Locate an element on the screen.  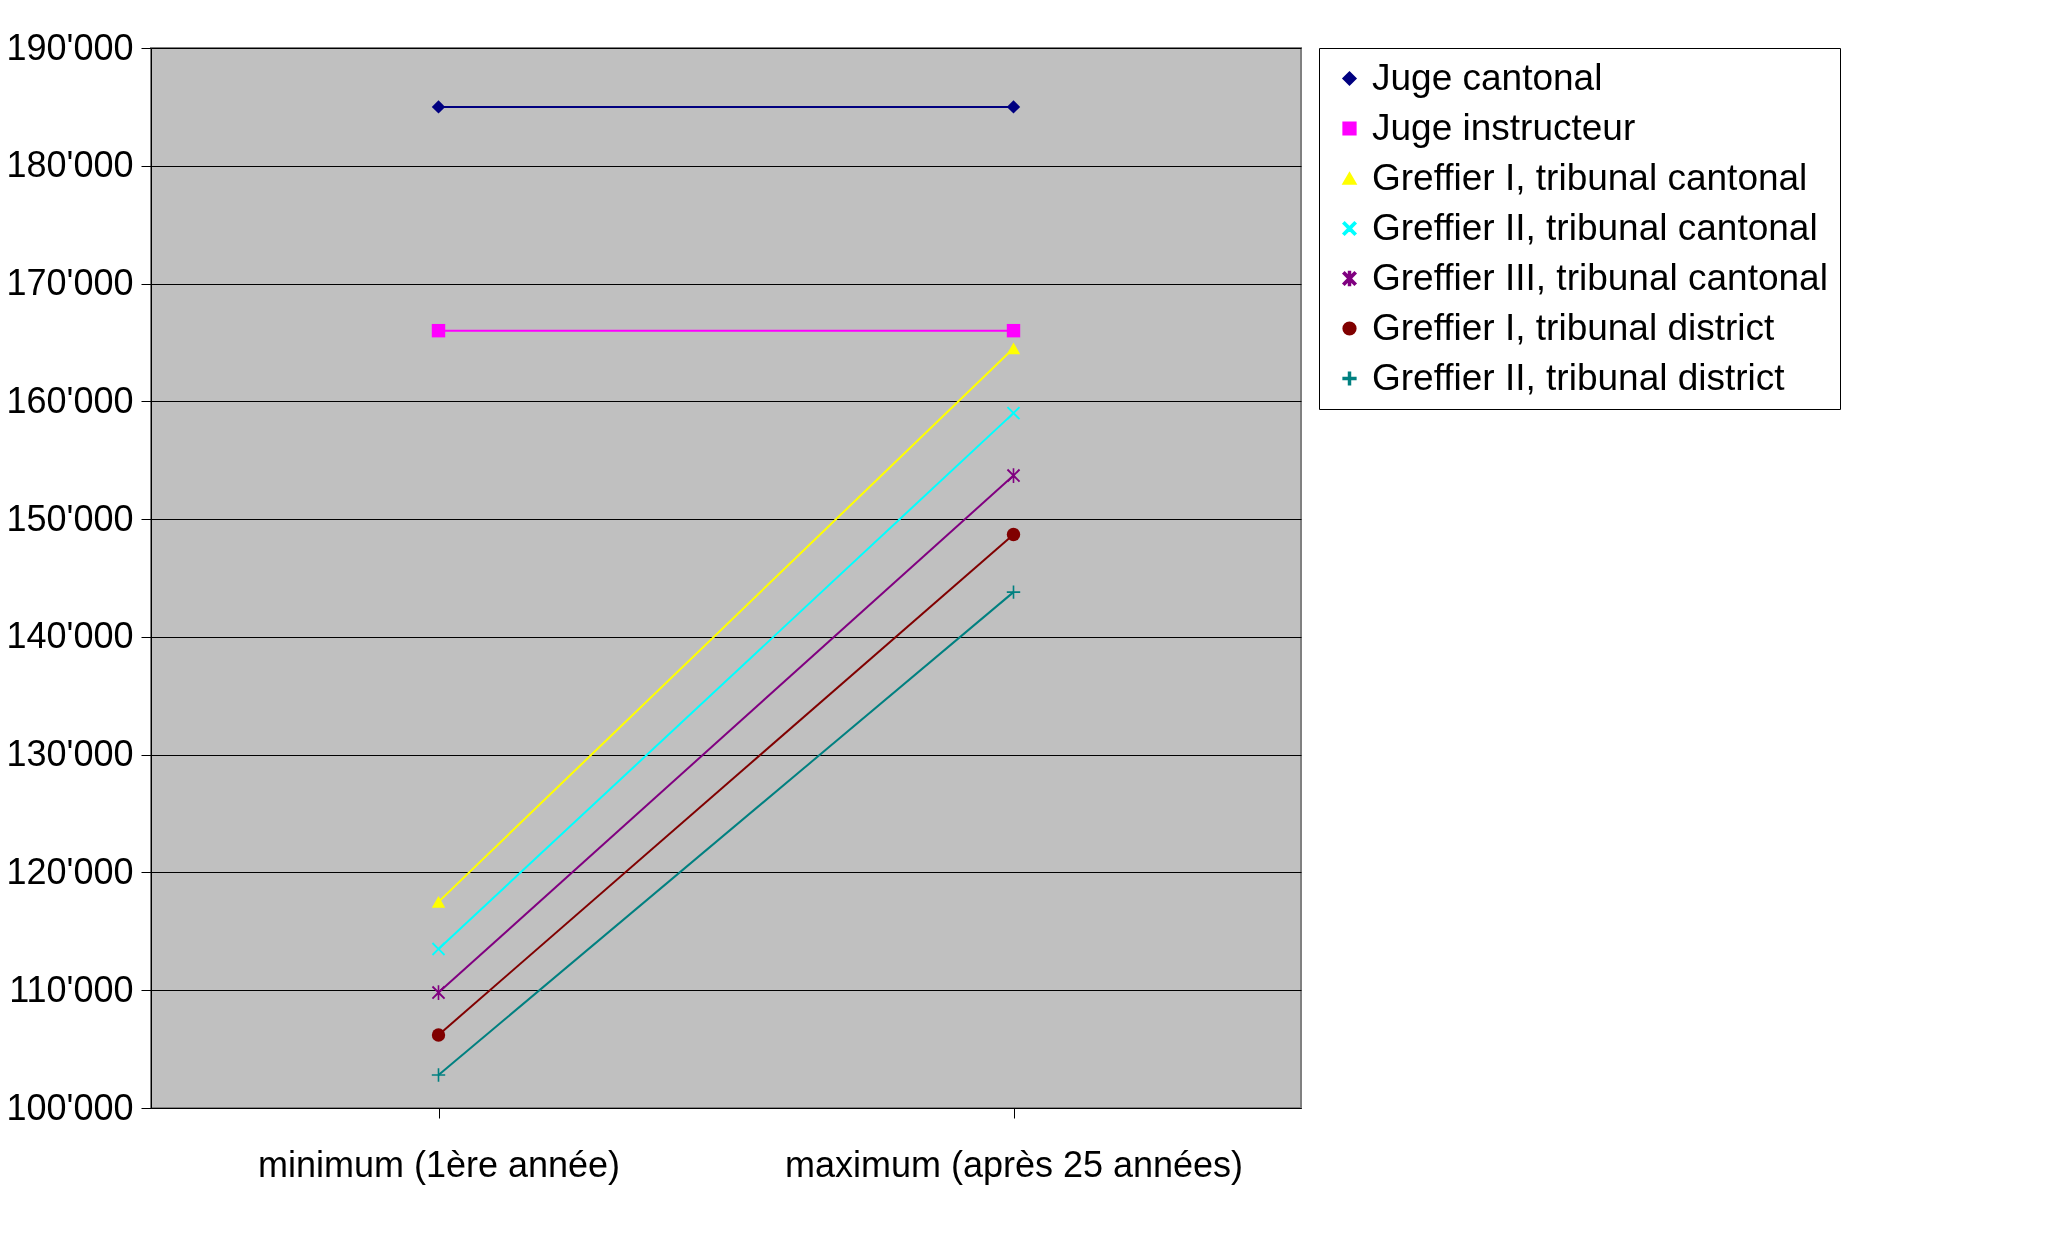
legend-label: Greffier II, tribunal district is located at coordinates (1579, 377).